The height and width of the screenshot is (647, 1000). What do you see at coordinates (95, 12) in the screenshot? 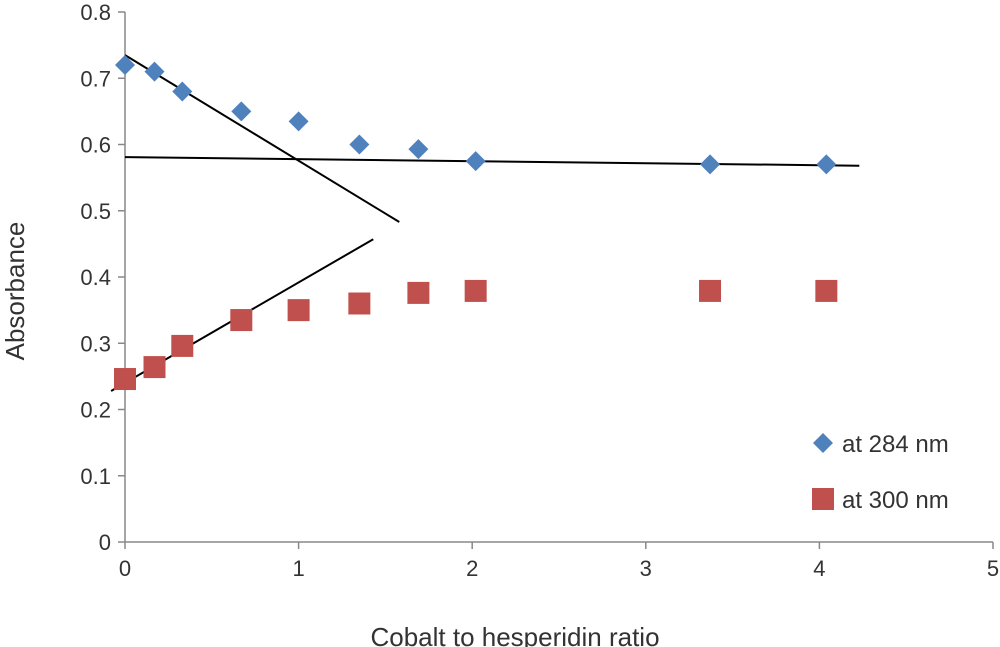
I see `y-tick-label: 0.8` at bounding box center [95, 12].